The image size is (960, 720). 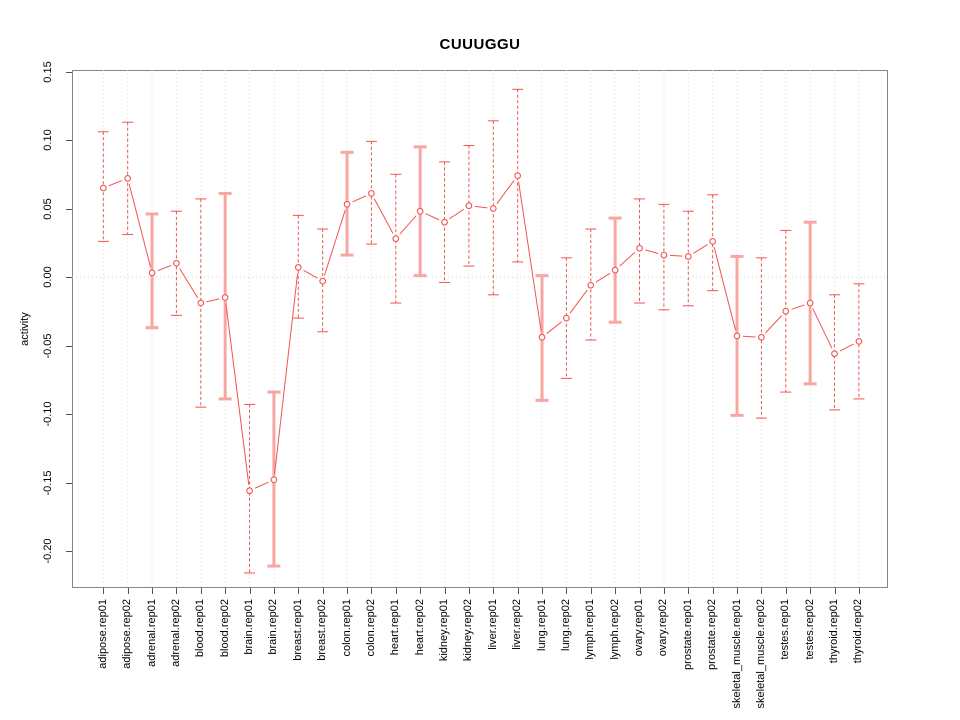 What do you see at coordinates (127, 634) in the screenshot?
I see `x-tick-label: adipose.rep02` at bounding box center [127, 634].